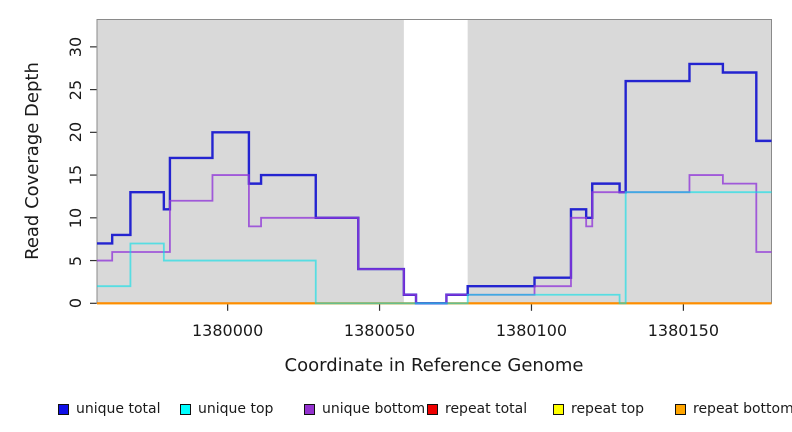  What do you see at coordinates (434, 365) in the screenshot?
I see `x-axis-title: Coordinate in Reference Genome` at bounding box center [434, 365].